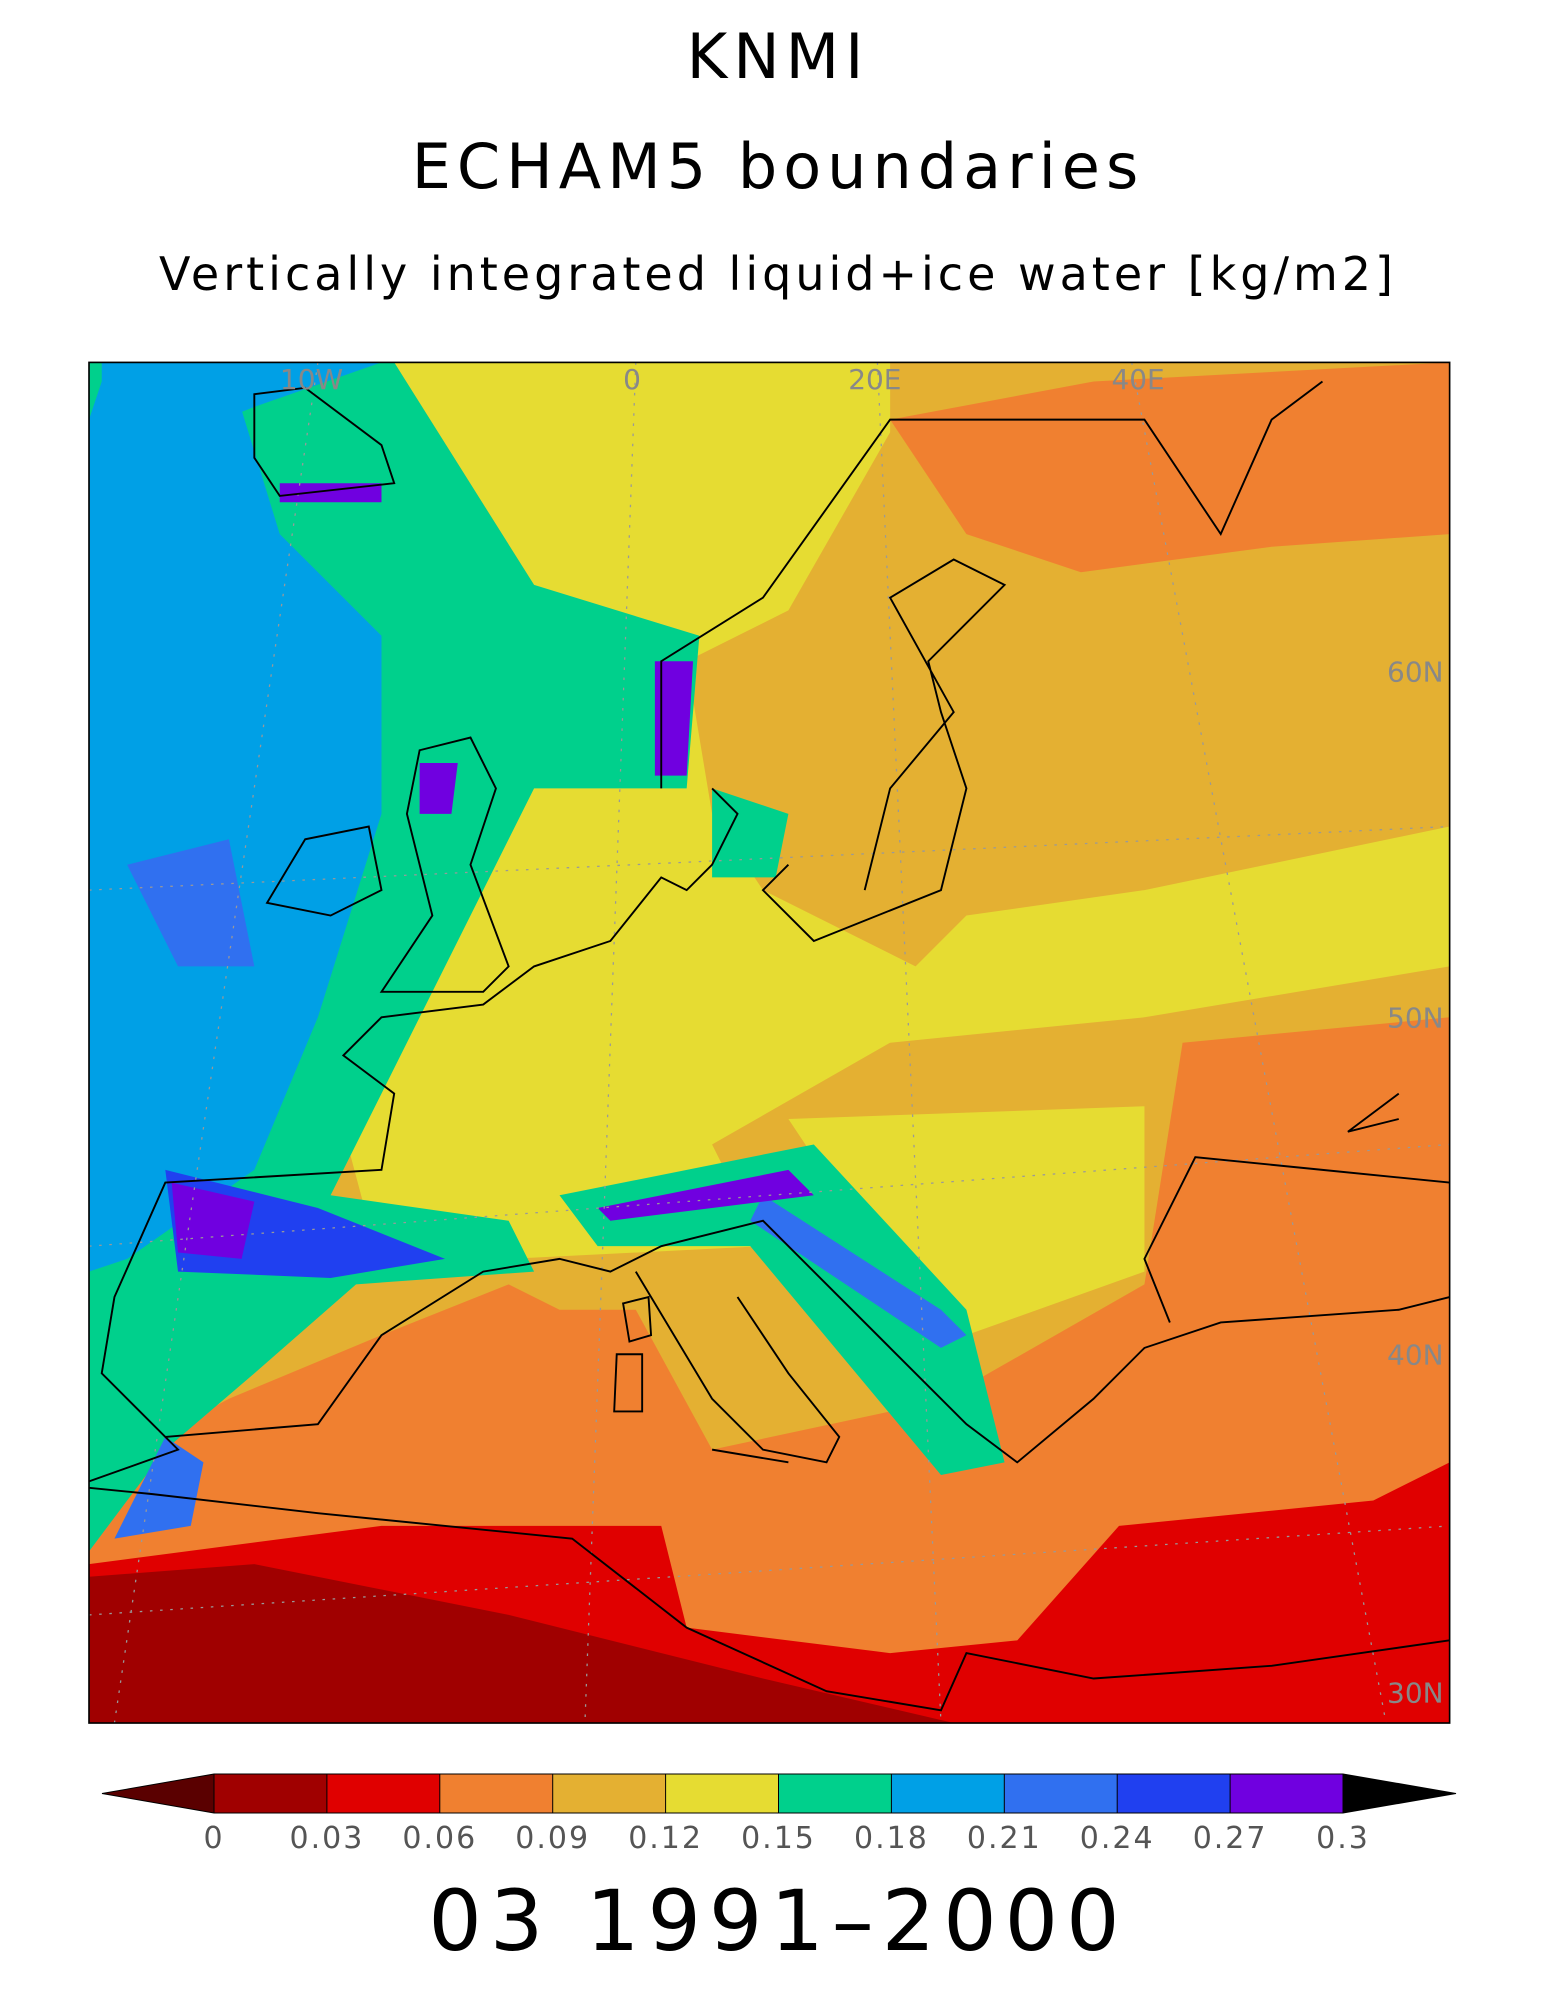  What do you see at coordinates (1004, 1838) in the screenshot?
I see `colorbar-tick-label: 0.21` at bounding box center [1004, 1838].